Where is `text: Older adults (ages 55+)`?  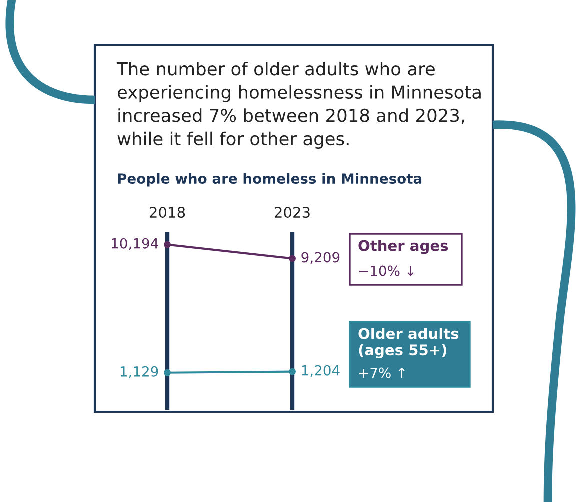
text: Older adults (ages 55+) is located at coordinates (408, 343).